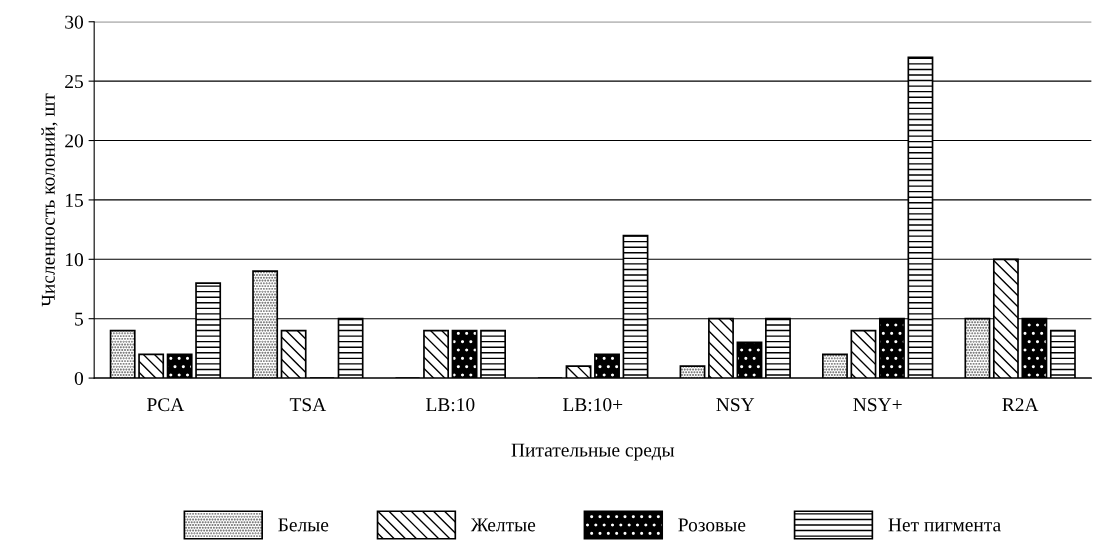 The image size is (1108, 544). I want to click on y-tick-label: 10, so click(75, 260).